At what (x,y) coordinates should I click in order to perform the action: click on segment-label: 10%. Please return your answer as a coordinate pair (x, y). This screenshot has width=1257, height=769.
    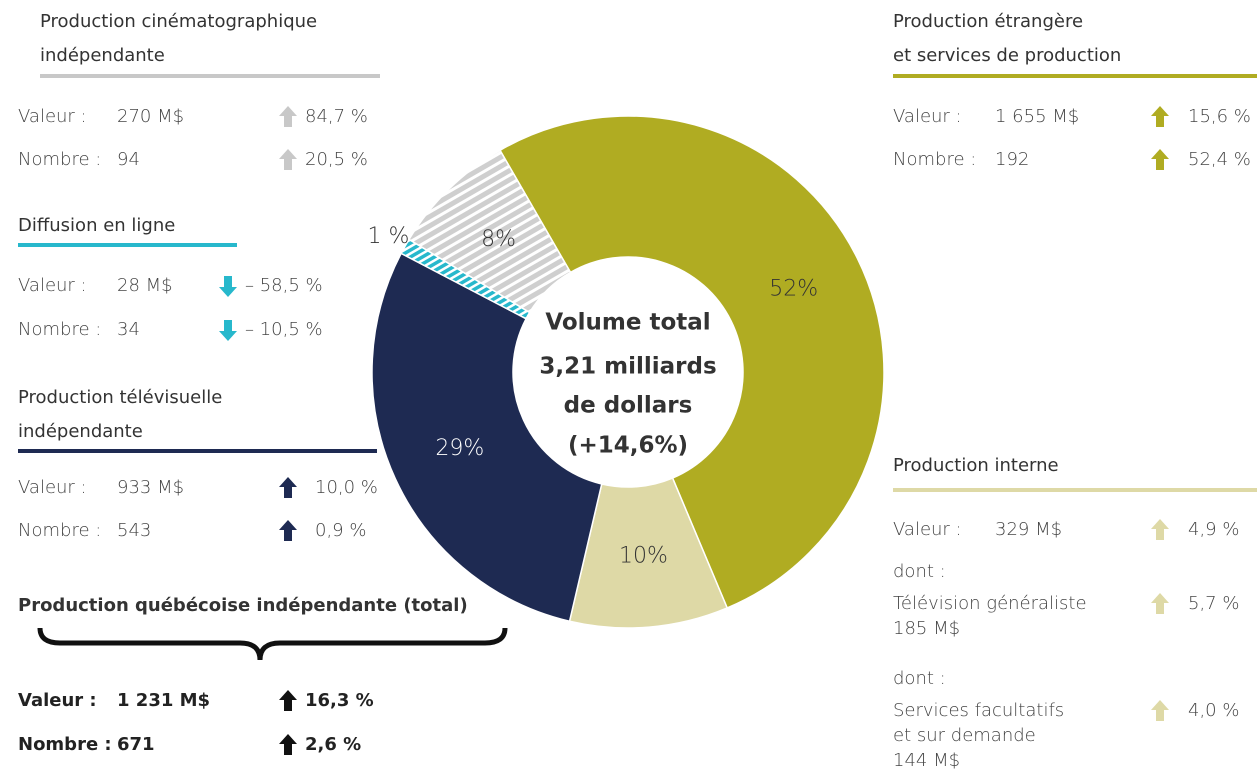
    Looking at the image, I should click on (643, 555).